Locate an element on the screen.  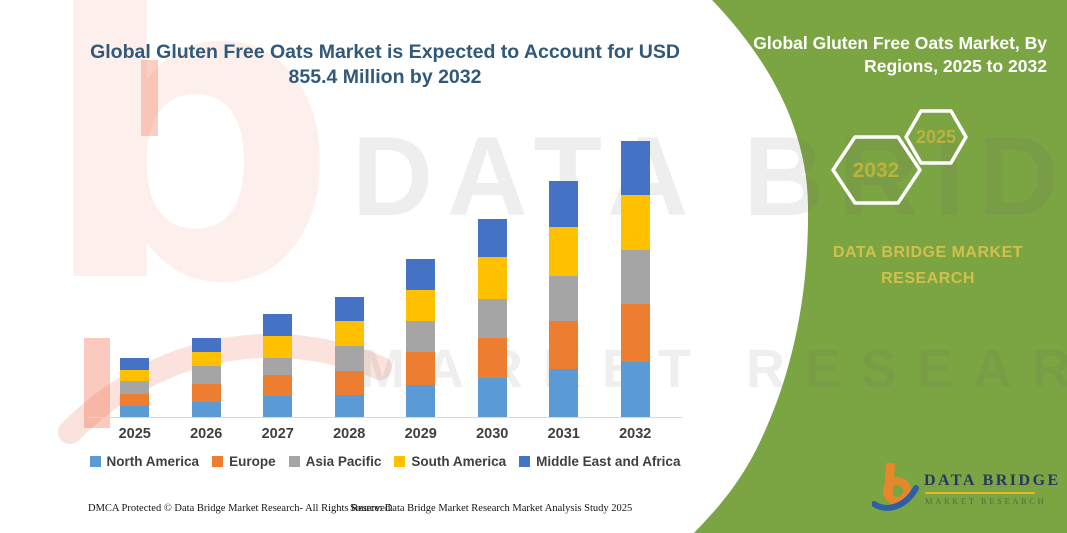
bar-column-2027 is located at coordinates (278, 258).